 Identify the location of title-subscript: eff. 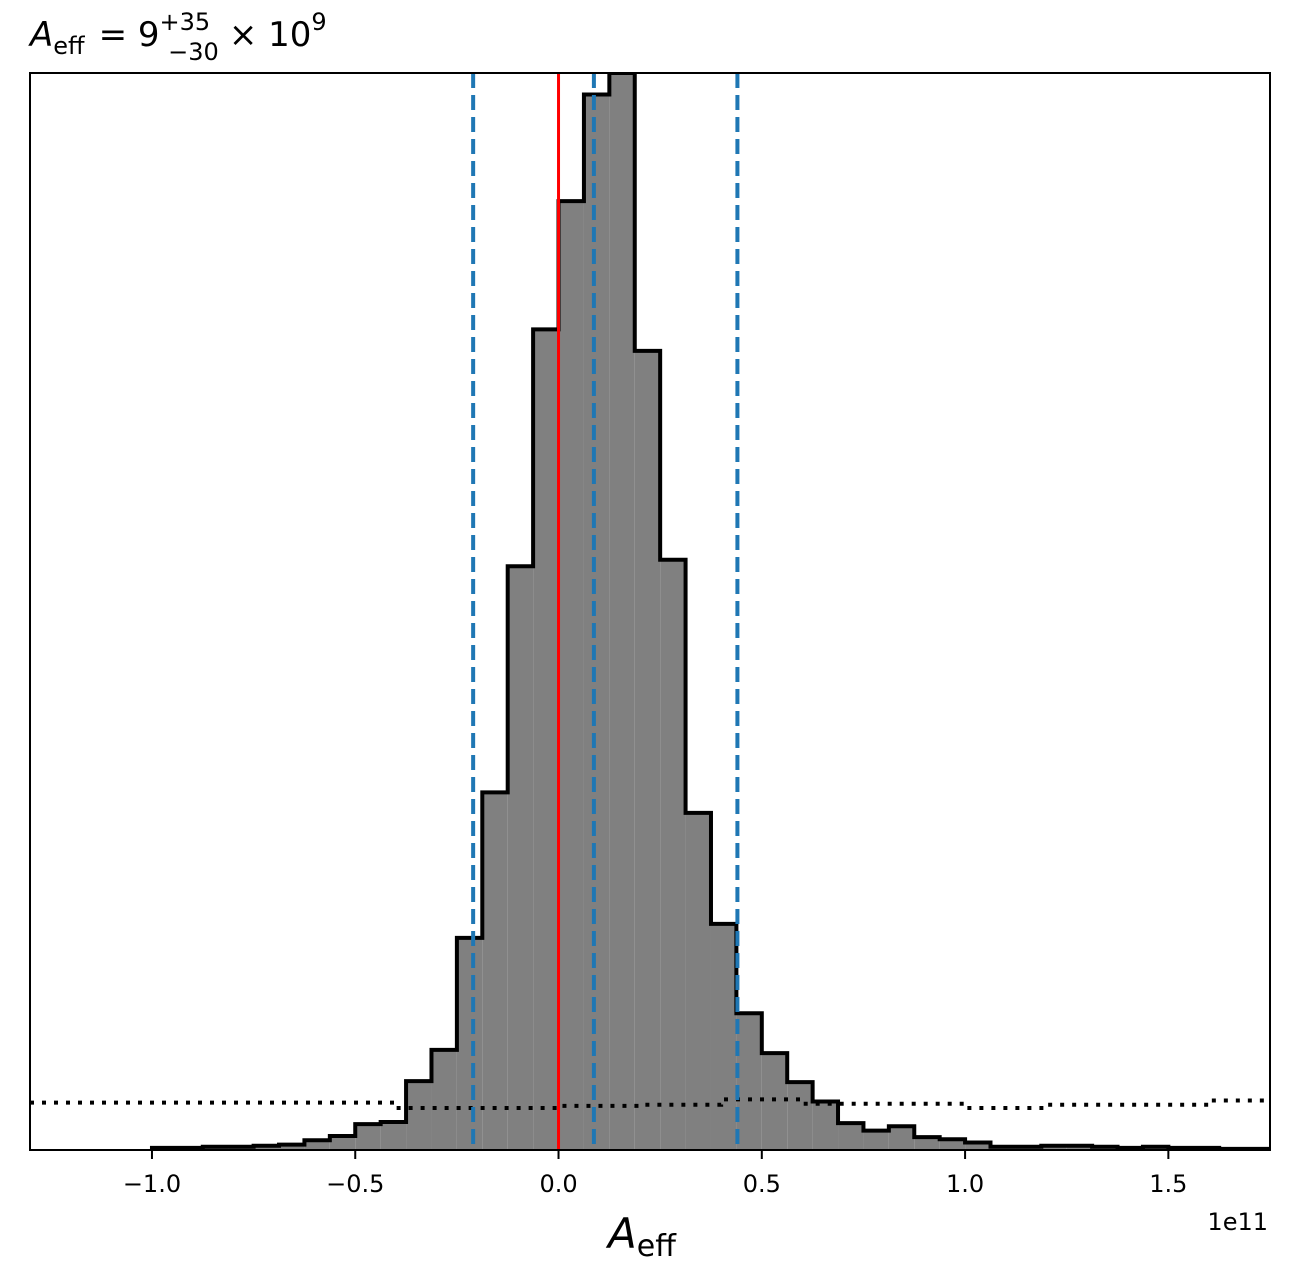
(69, 46).